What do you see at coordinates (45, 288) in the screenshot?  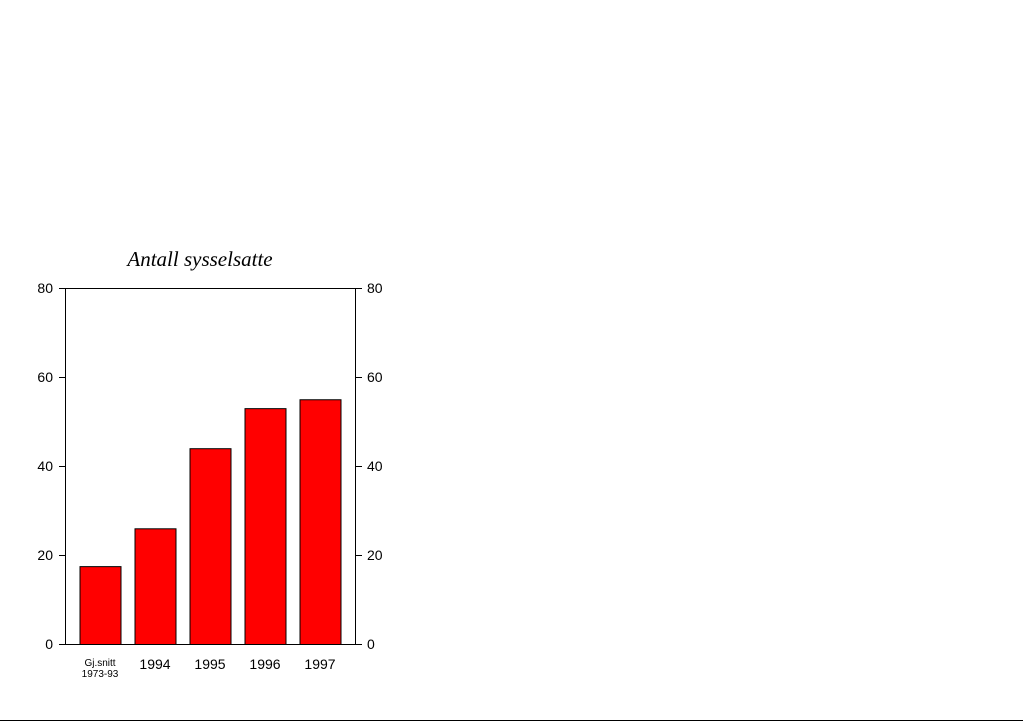 I see `left-tick-label: 80` at bounding box center [45, 288].